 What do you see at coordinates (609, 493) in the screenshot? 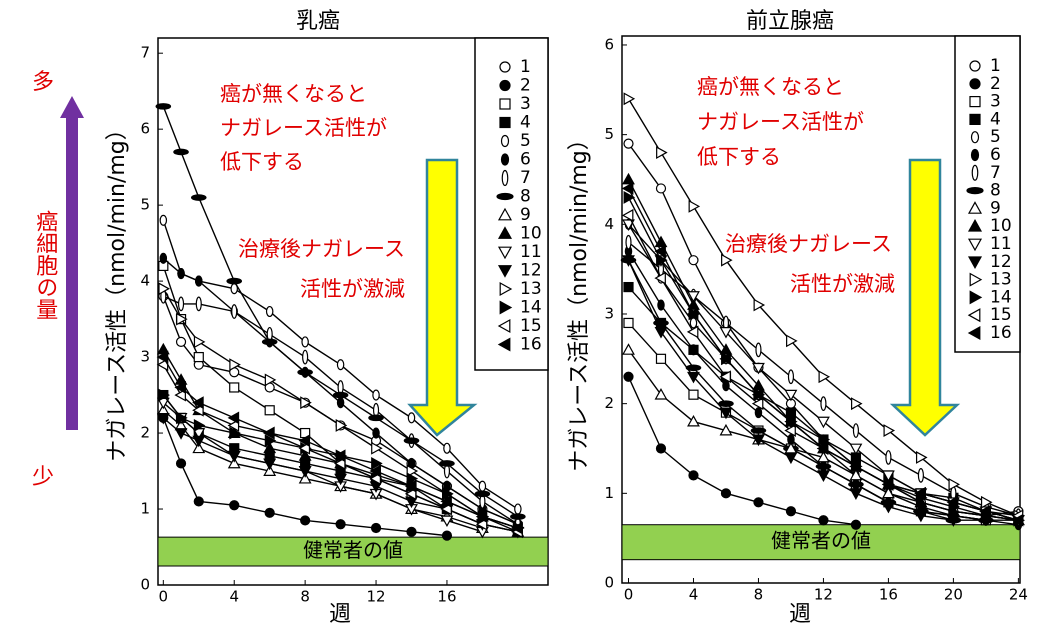
I see `y-tick-label: 1` at bounding box center [609, 493].